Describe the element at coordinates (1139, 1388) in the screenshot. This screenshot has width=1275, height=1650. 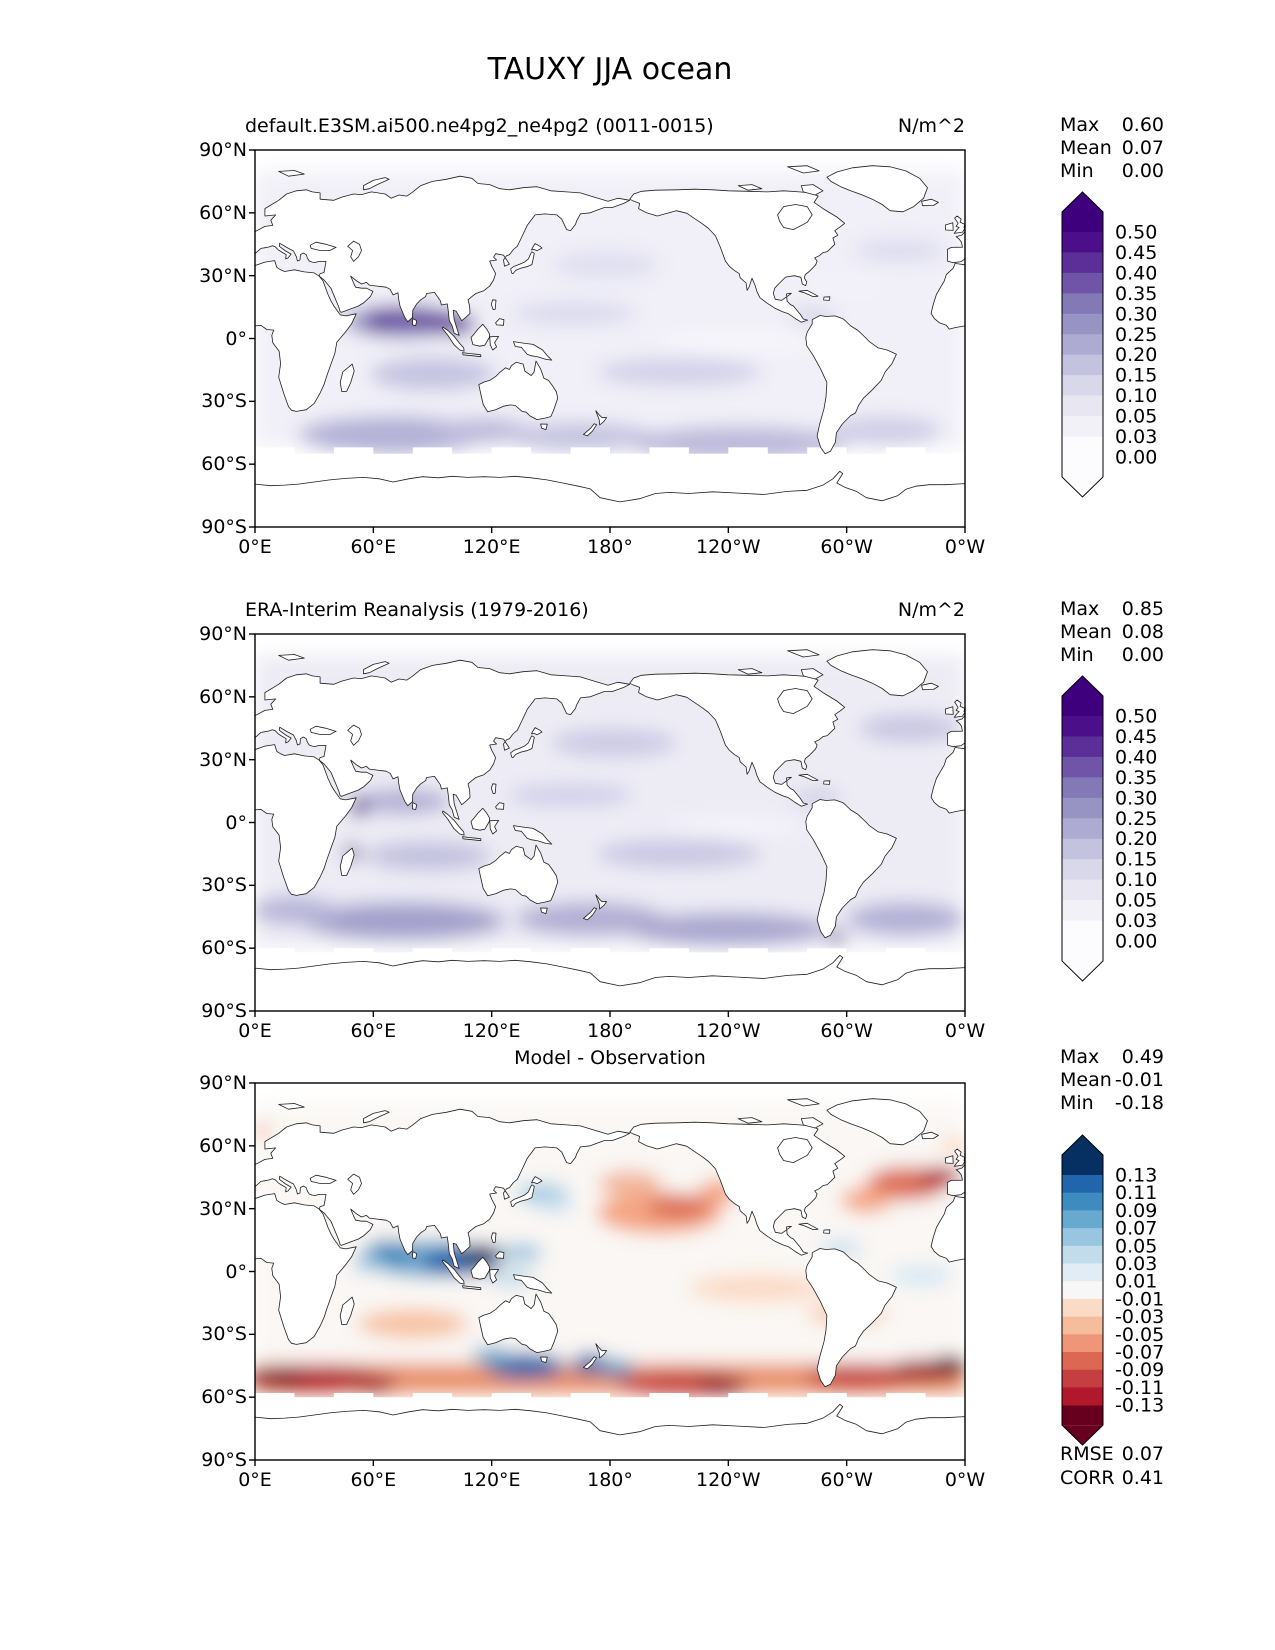
I see `colorbar3-label-12: -0.11` at that location.